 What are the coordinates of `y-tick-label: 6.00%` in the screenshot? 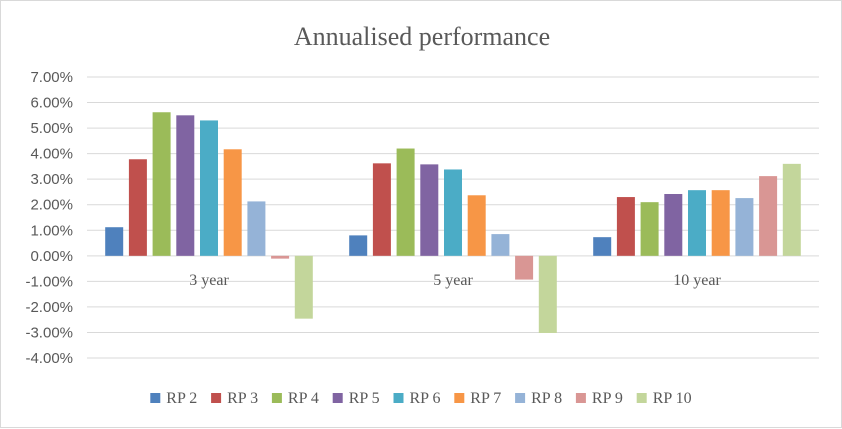 It's located at (51, 103).